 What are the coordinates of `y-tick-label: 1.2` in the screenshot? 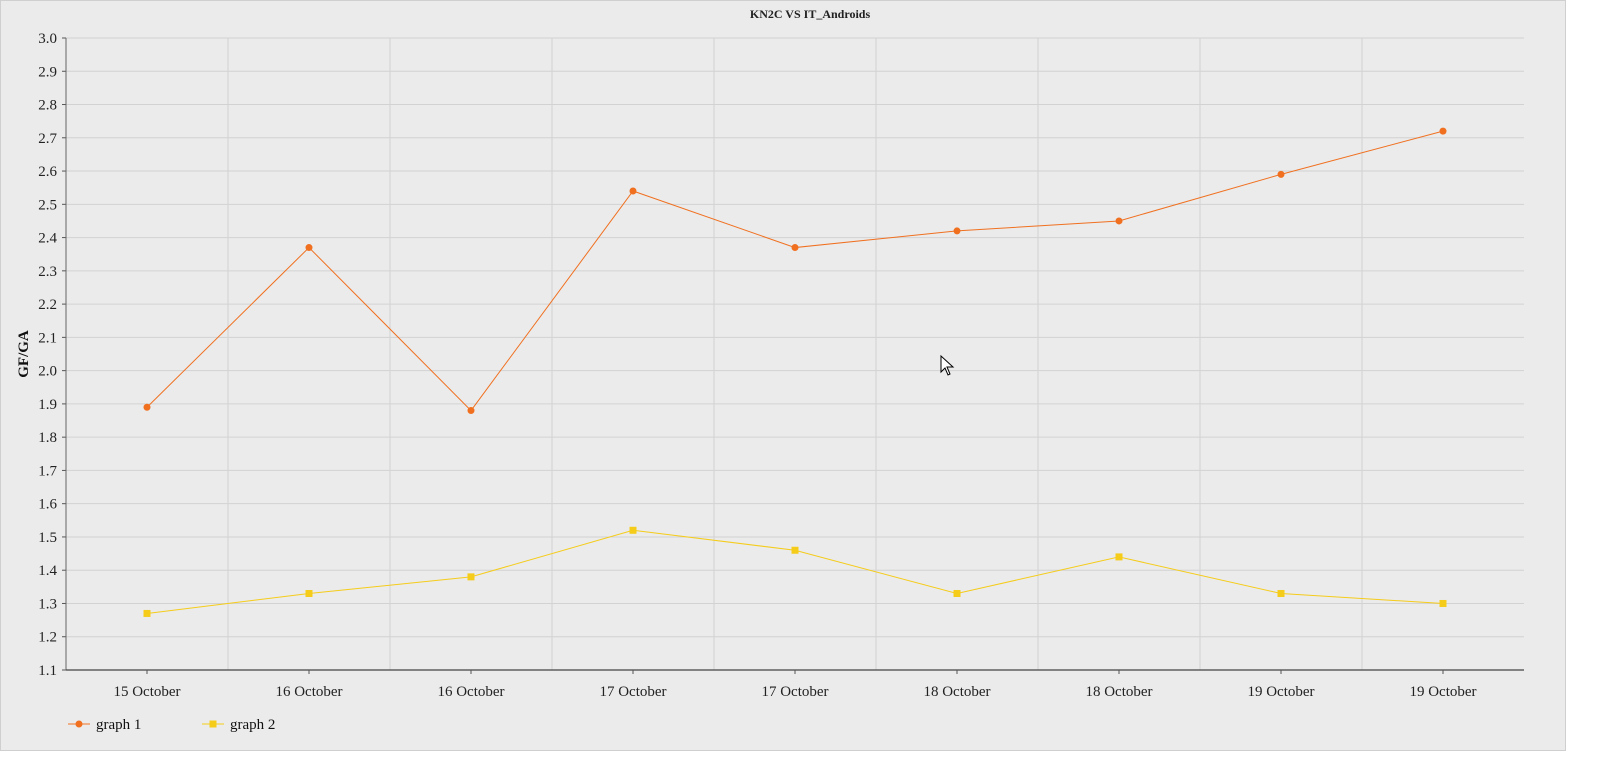 It's located at (47, 638).